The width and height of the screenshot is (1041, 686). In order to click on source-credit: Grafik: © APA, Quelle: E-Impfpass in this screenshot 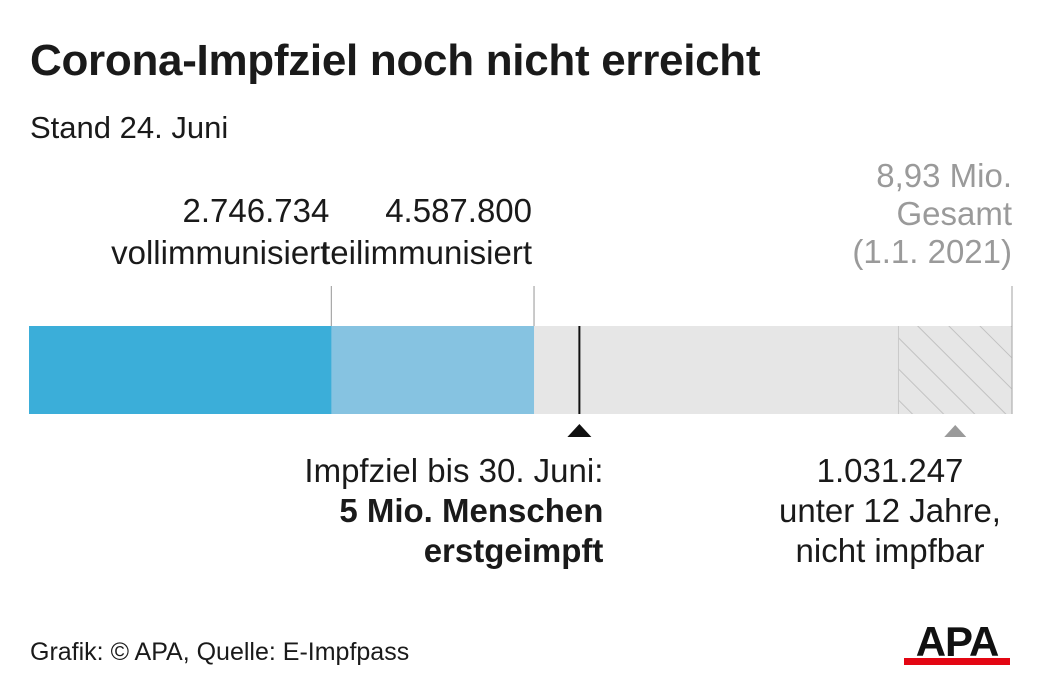, I will do `click(220, 652)`.